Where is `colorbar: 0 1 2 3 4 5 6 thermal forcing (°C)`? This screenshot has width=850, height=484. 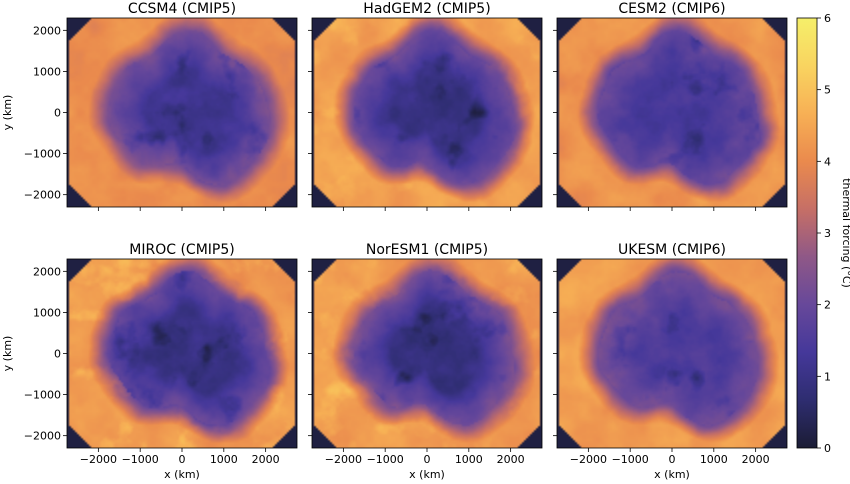
colorbar: 0 1 2 3 4 5 6 thermal forcing (°C) is located at coordinates (823, 233).